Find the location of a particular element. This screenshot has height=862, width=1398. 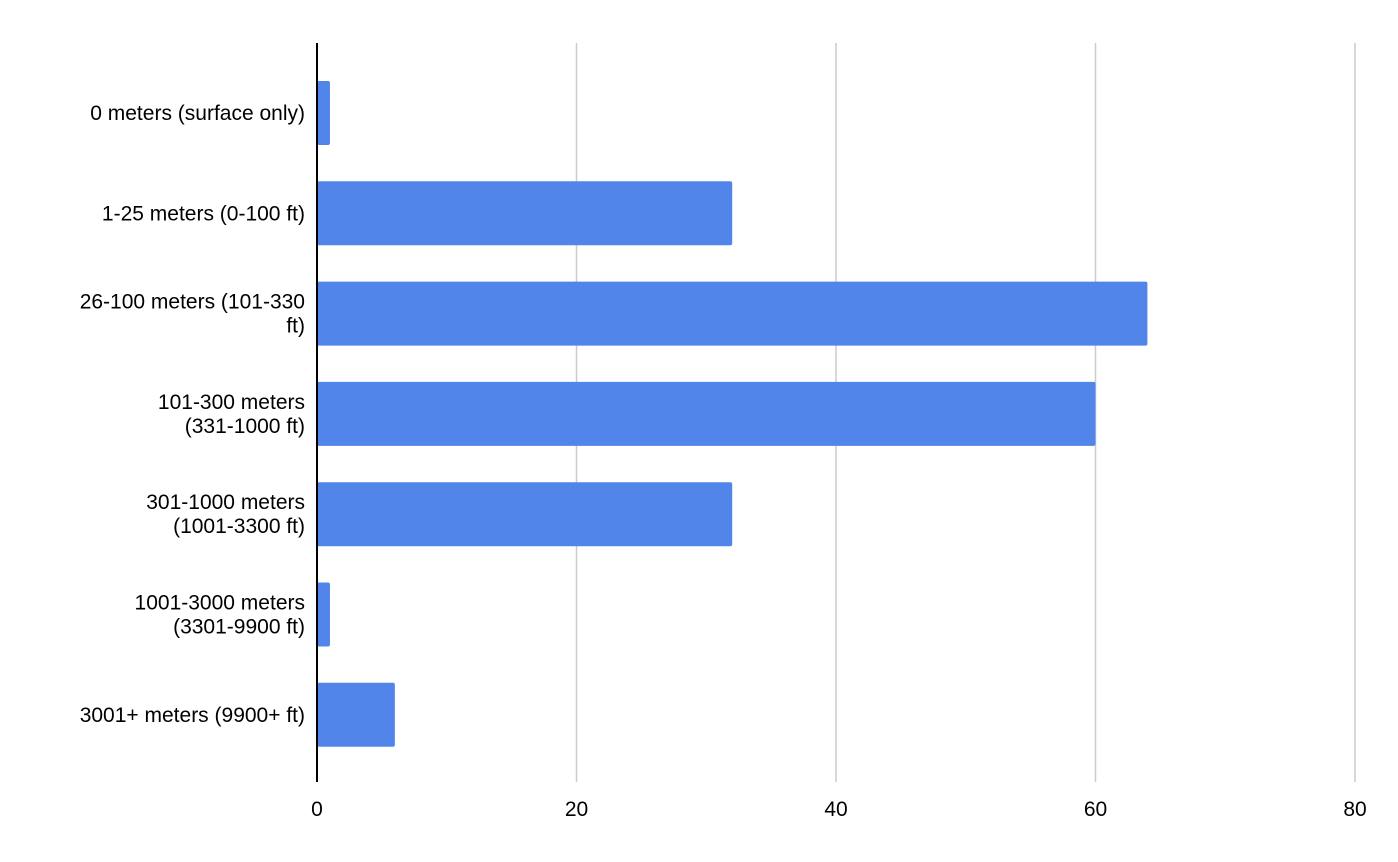

x-tick-label: 0 is located at coordinates (317, 809).